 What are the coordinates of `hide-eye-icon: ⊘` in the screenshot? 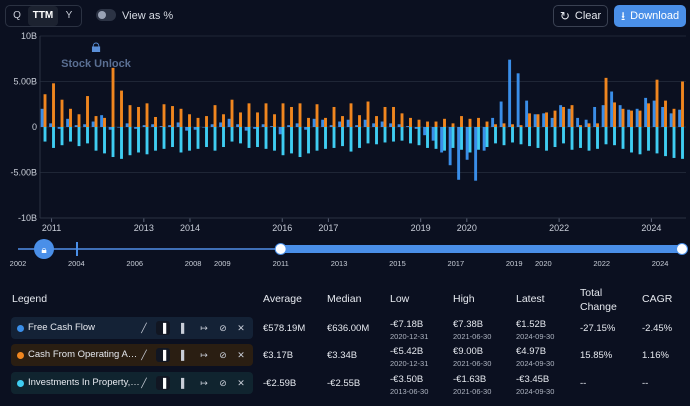 It's located at (223, 383).